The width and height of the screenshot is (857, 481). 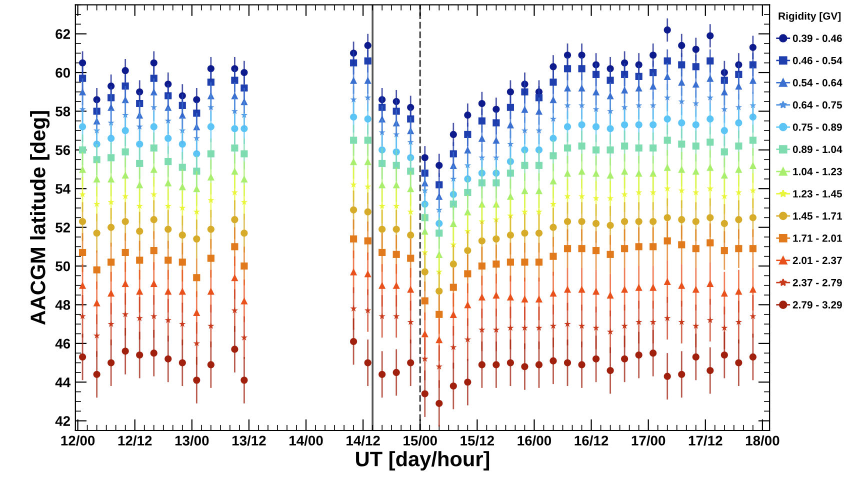 What do you see at coordinates (817, 150) in the screenshot?
I see `legend-label: 0.89 - 1.04` at bounding box center [817, 150].